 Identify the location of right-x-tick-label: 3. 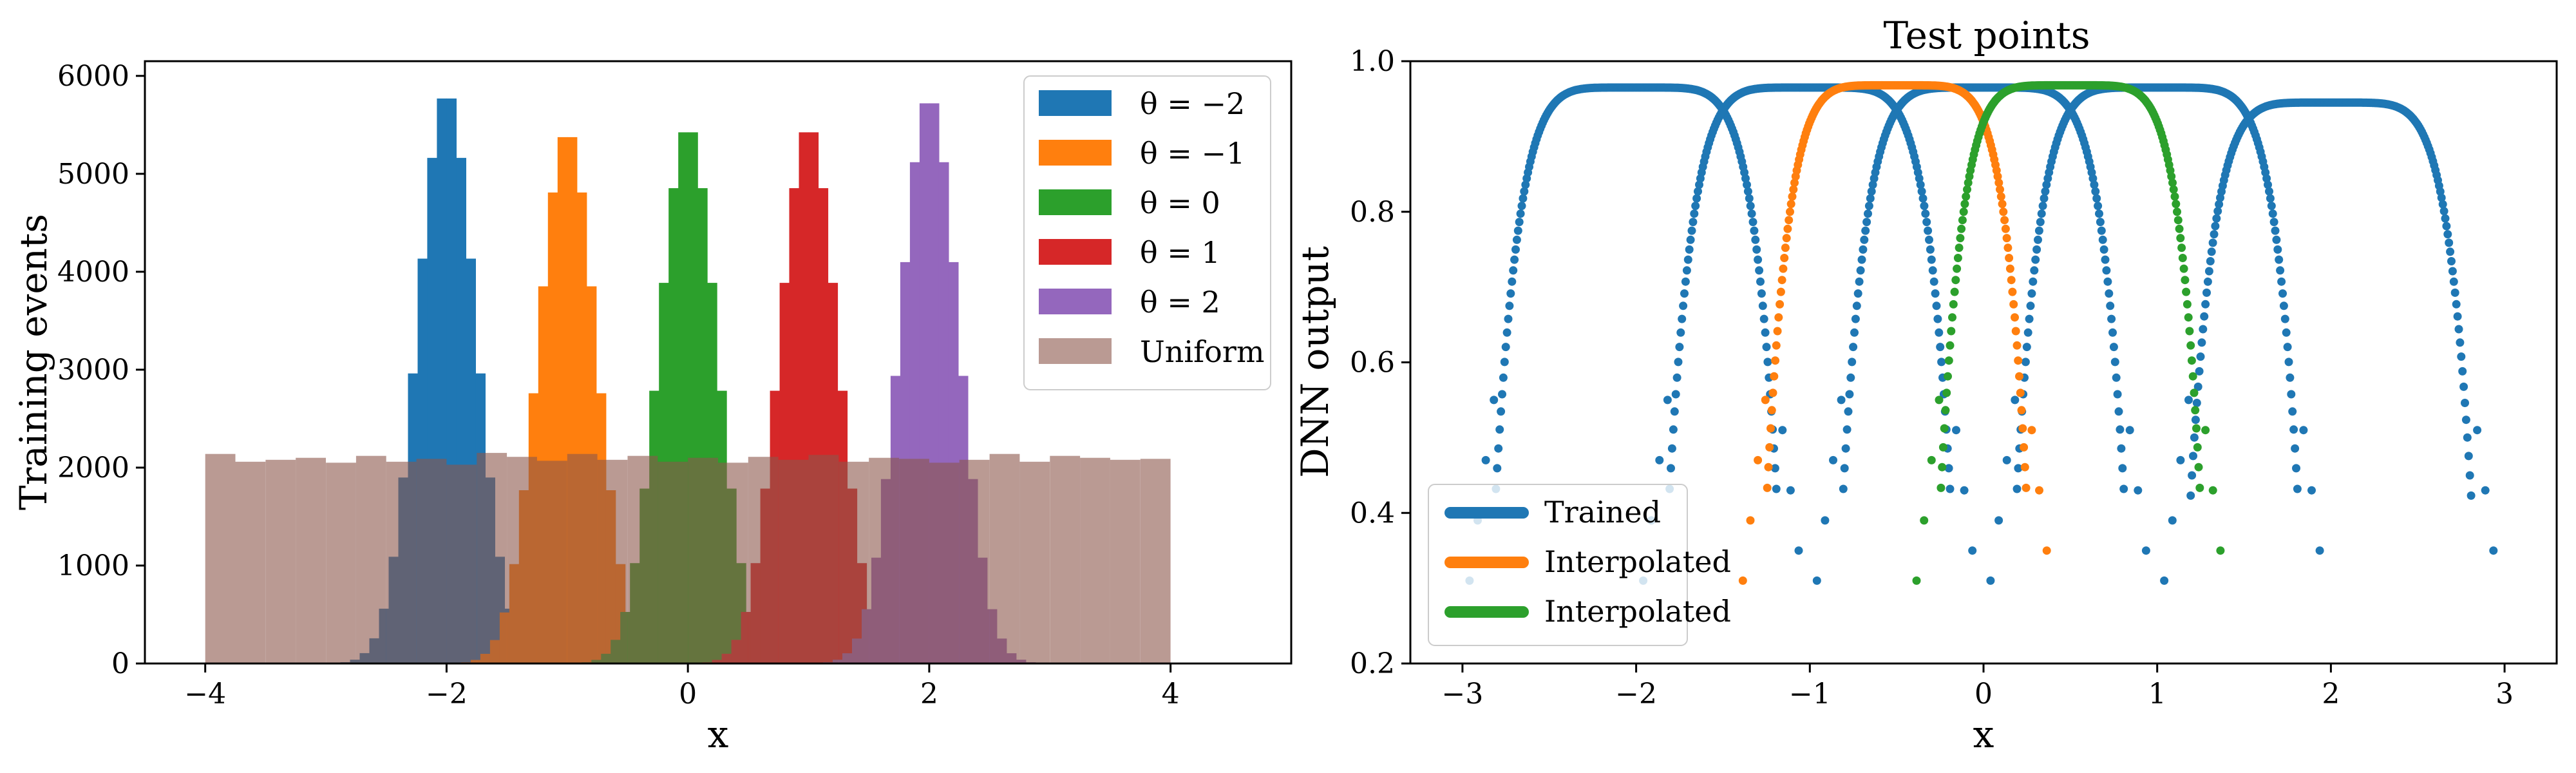
(2505, 694).